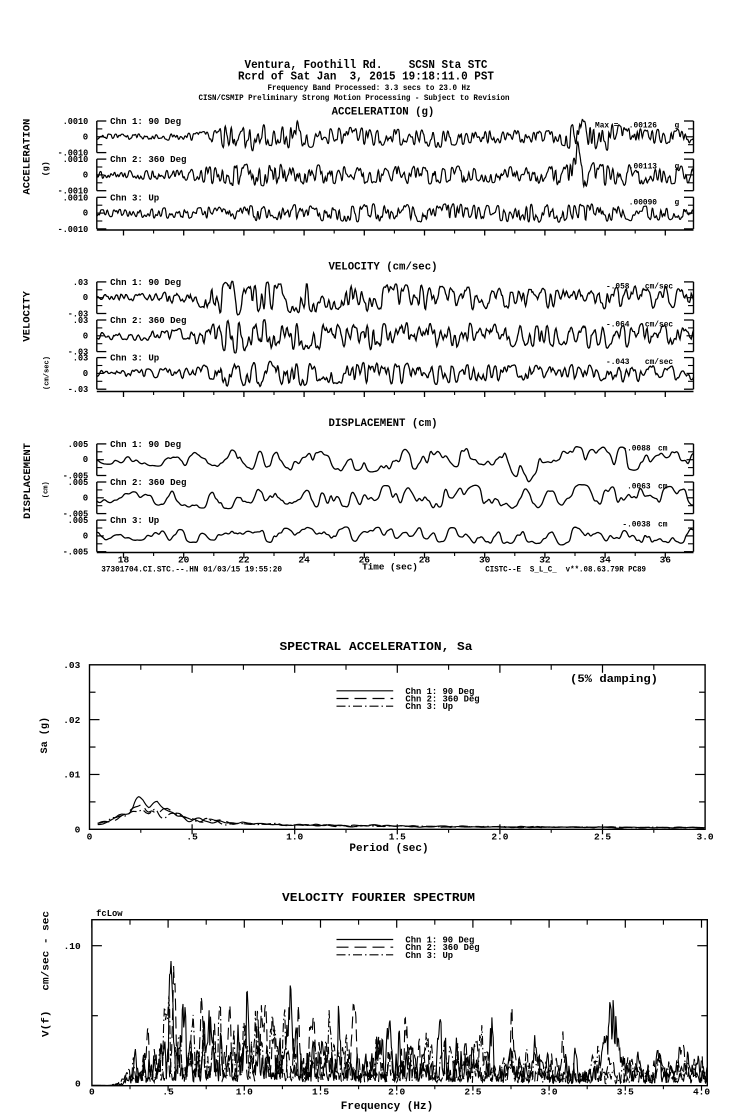  What do you see at coordinates (72, 946) in the screenshot?
I see `svg-text: .10` at bounding box center [72, 946].